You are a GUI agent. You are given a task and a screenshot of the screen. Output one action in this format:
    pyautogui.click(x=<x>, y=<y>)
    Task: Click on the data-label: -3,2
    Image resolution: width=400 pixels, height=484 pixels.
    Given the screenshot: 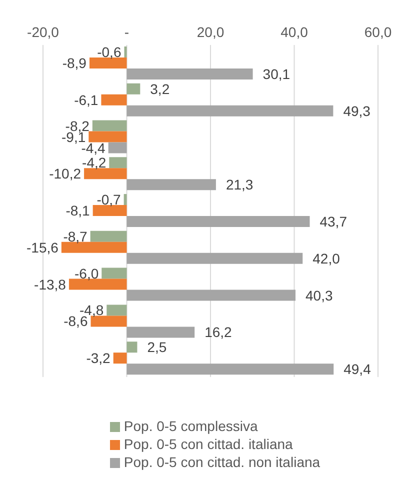 What is the action you would take?
    pyautogui.click(x=98, y=358)
    